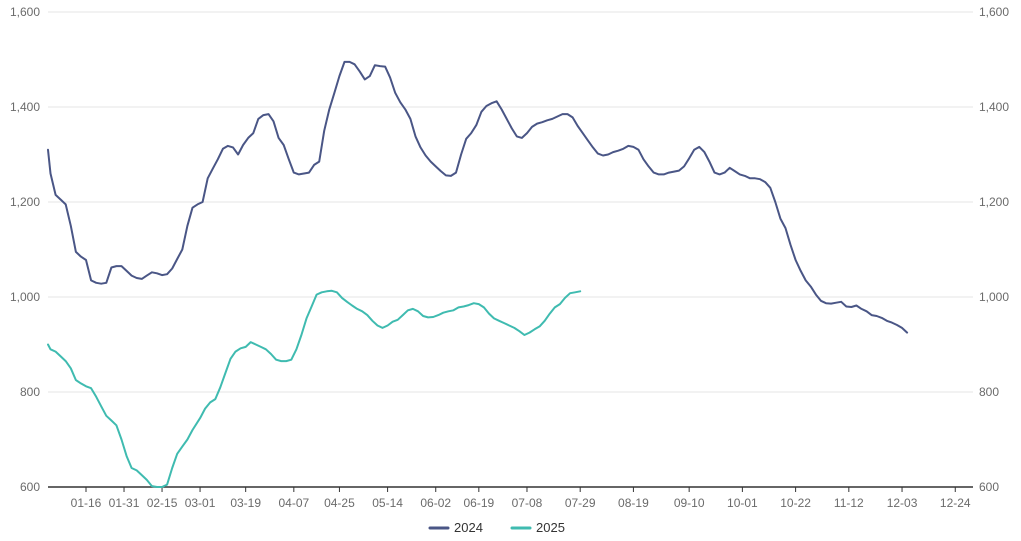 Image resolution: width=1021 pixels, height=541 pixels. Describe the element at coordinates (339, 503) in the screenshot. I see `x-tick-label: 04-25` at that location.